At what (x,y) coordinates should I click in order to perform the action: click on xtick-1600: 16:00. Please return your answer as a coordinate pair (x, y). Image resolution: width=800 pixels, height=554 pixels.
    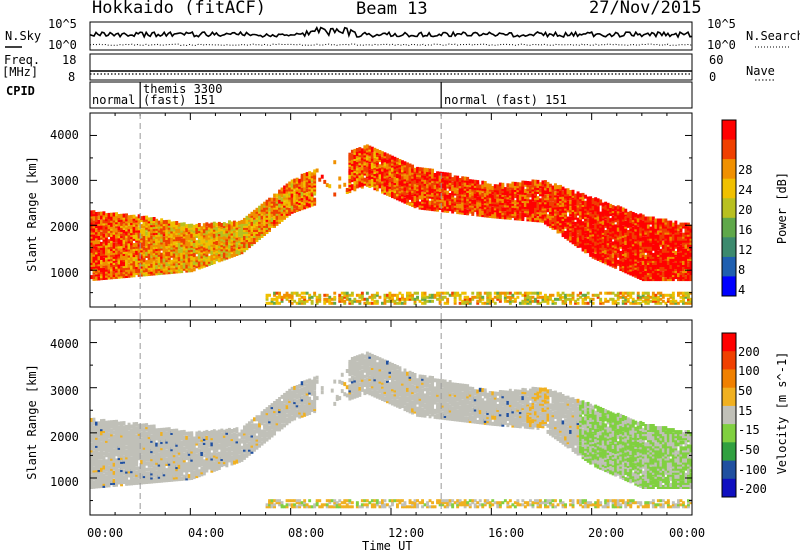
    Looking at the image, I should click on (506, 533).